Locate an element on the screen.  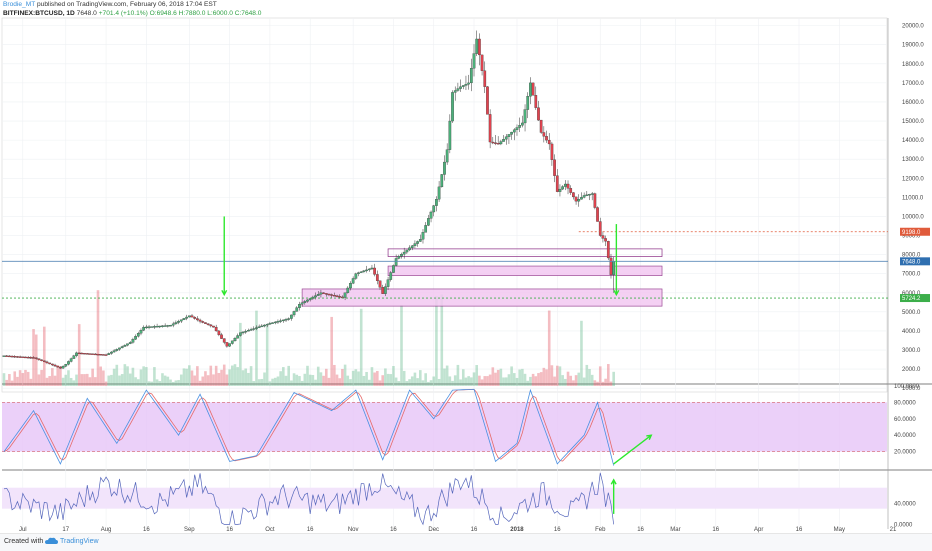
osc-arrow-head is located at coordinates (613, 481).